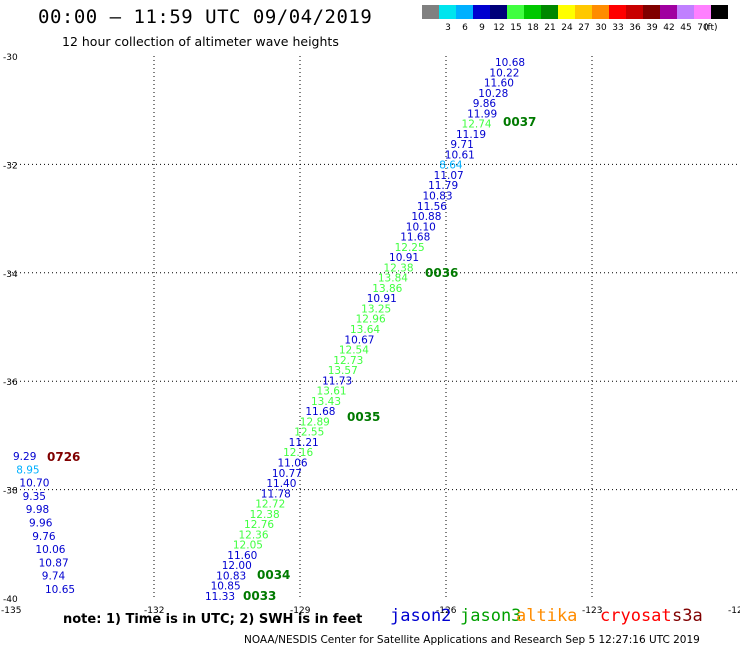 This screenshot has width=740, height=650. Describe the element at coordinates (504, 73) in the screenshot. I see `wave-height-value: 10.22` at that location.